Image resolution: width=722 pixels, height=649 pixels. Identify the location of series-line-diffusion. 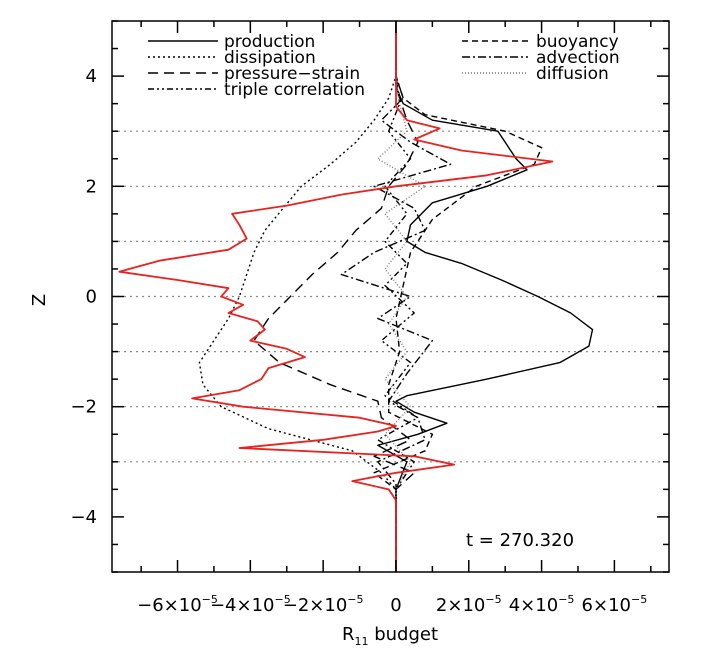
(401, 296).